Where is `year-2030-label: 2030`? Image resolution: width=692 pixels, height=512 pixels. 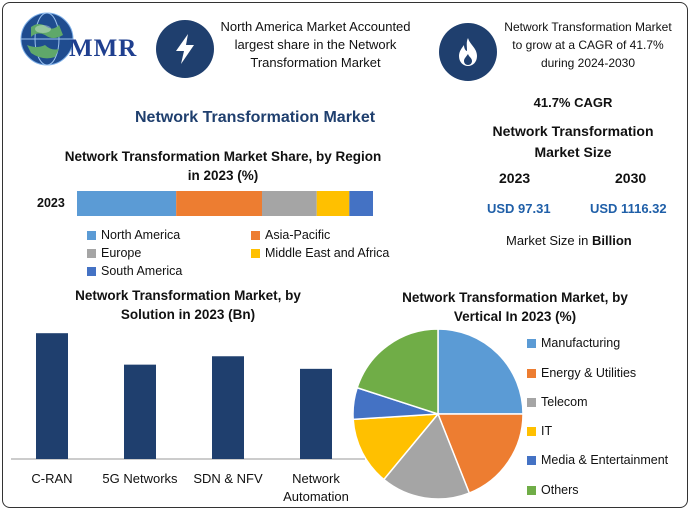 year-2030-label: 2030 is located at coordinates (631, 178).